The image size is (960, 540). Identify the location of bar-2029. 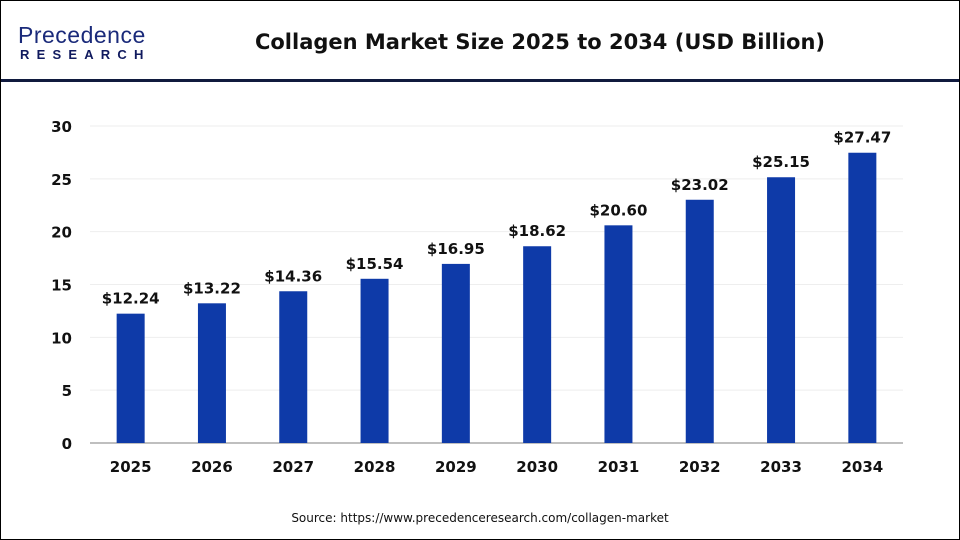
(455, 353).